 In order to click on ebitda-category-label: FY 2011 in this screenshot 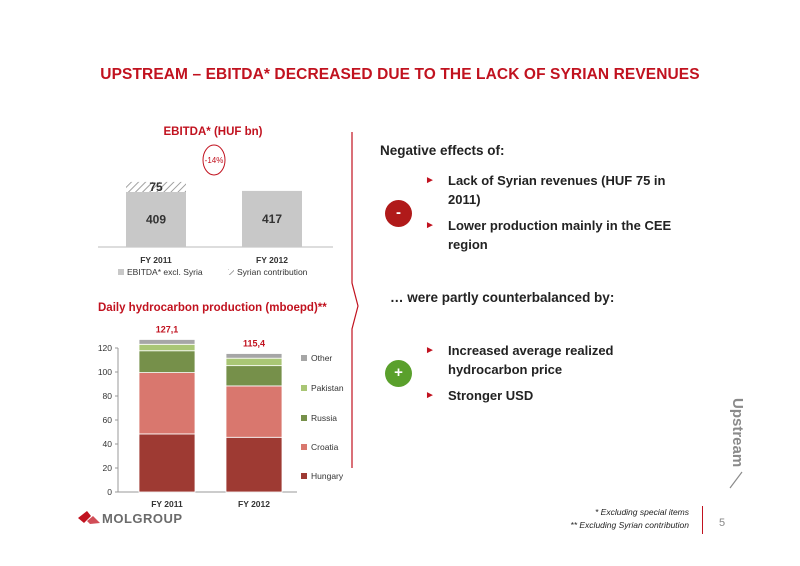, I will do `click(156, 260)`.